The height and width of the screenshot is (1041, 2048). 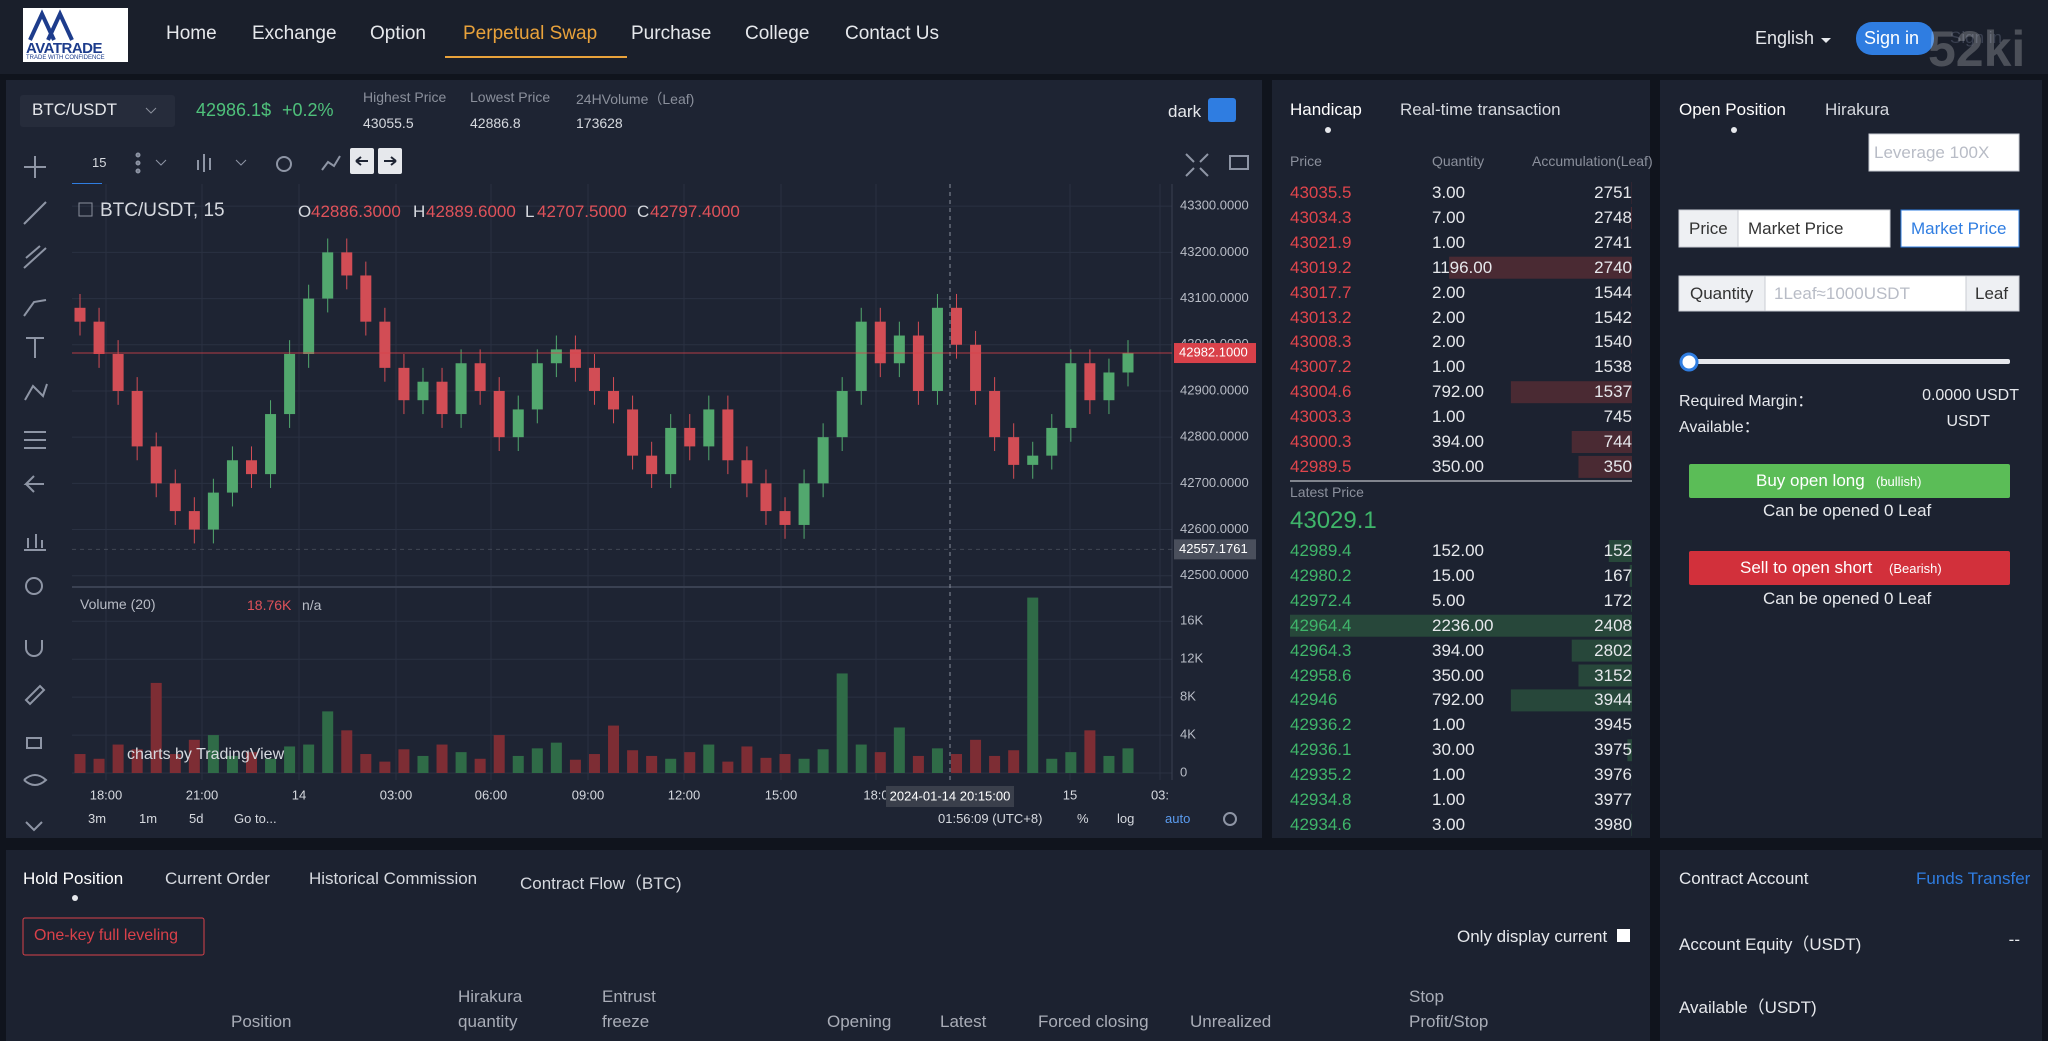 What do you see at coordinates (148, 818) in the screenshot?
I see `range-button: 1m` at bounding box center [148, 818].